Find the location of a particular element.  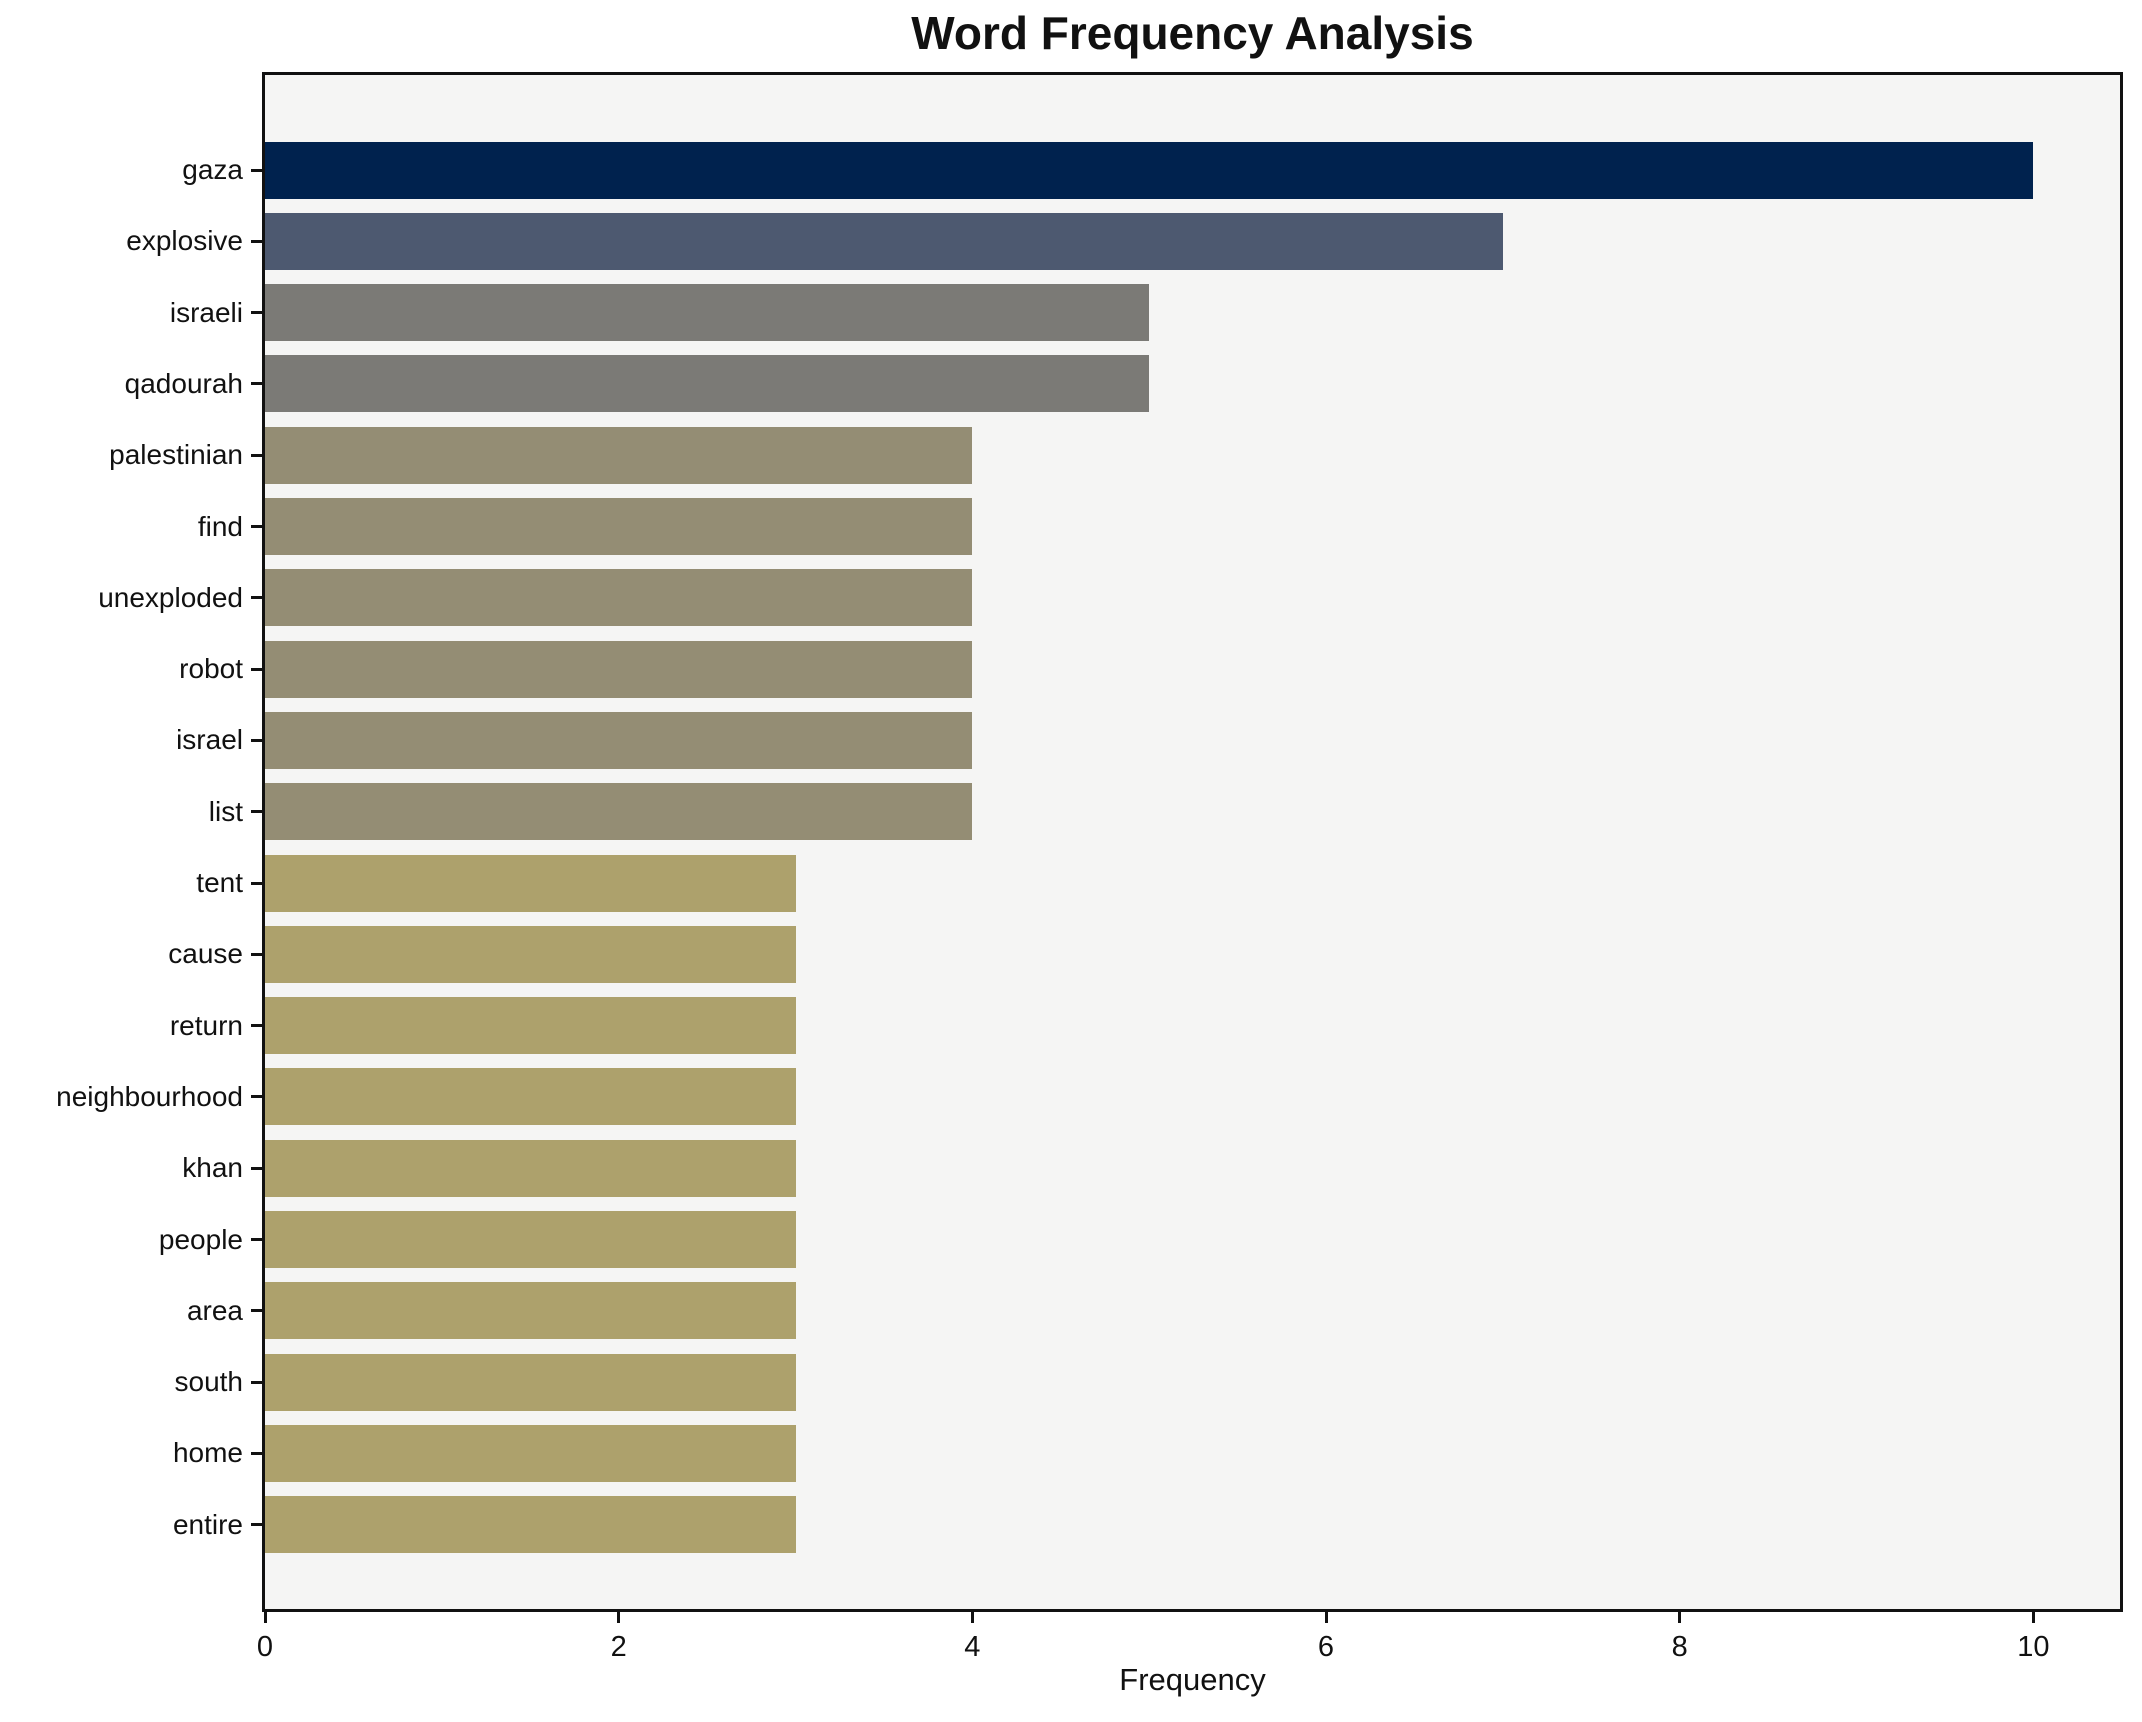

y-tick-label-palestinian: palestinian is located at coordinates (176, 455).